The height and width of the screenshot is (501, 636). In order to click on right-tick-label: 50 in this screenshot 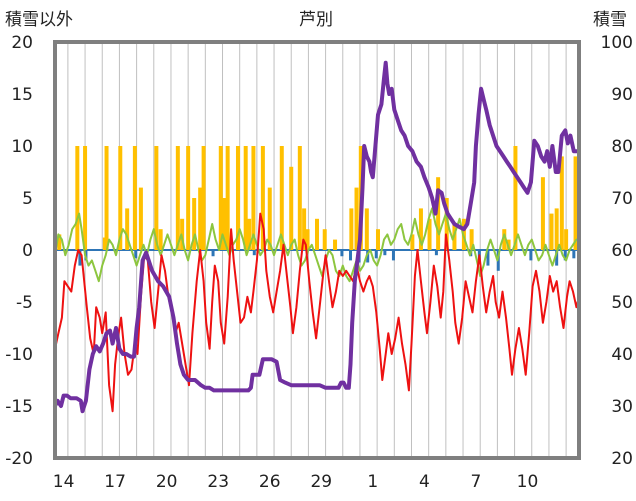, I will do `click(622, 303)`.